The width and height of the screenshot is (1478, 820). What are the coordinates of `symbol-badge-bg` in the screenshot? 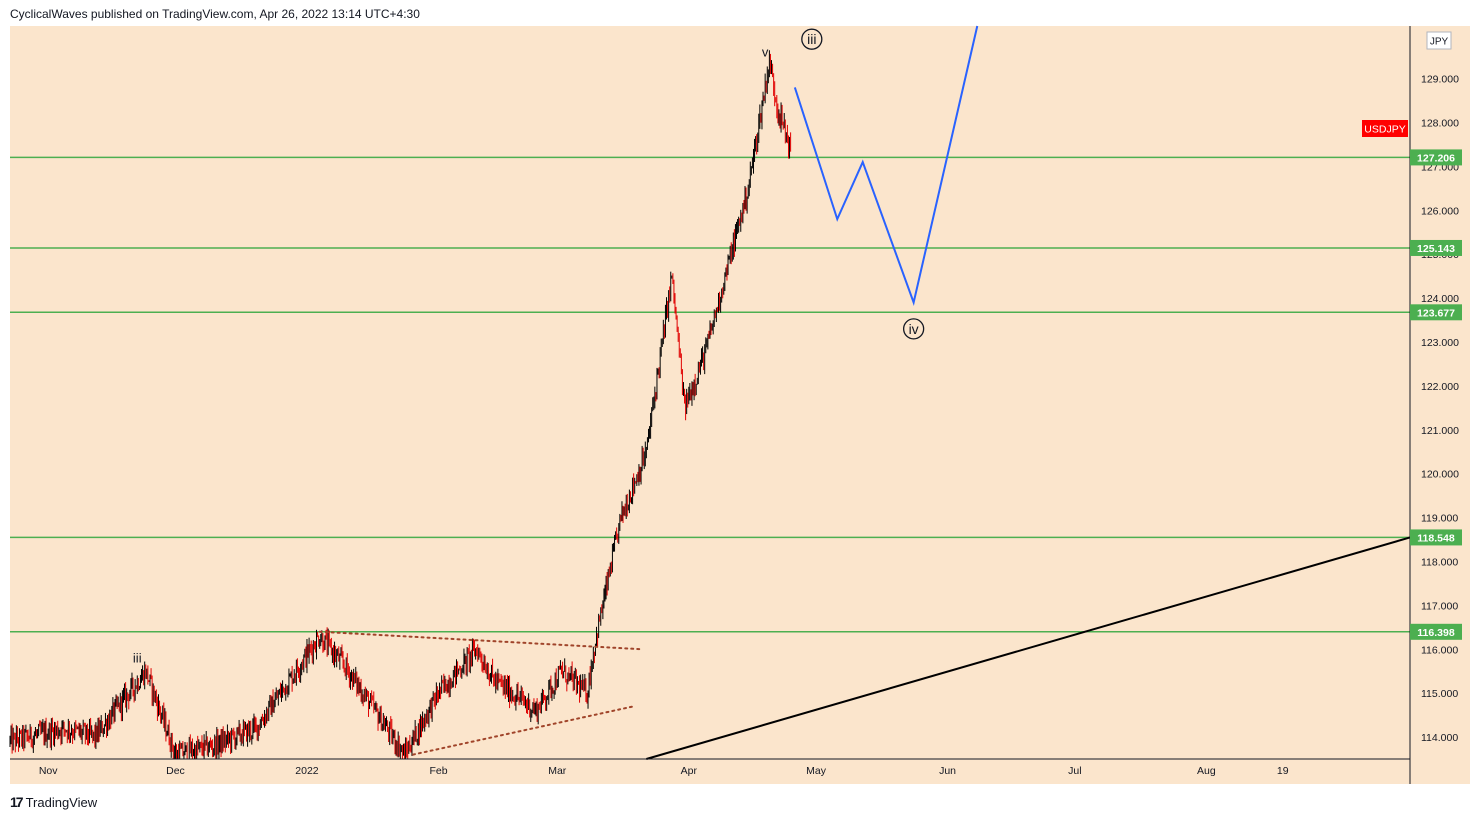 It's located at (1385, 128).